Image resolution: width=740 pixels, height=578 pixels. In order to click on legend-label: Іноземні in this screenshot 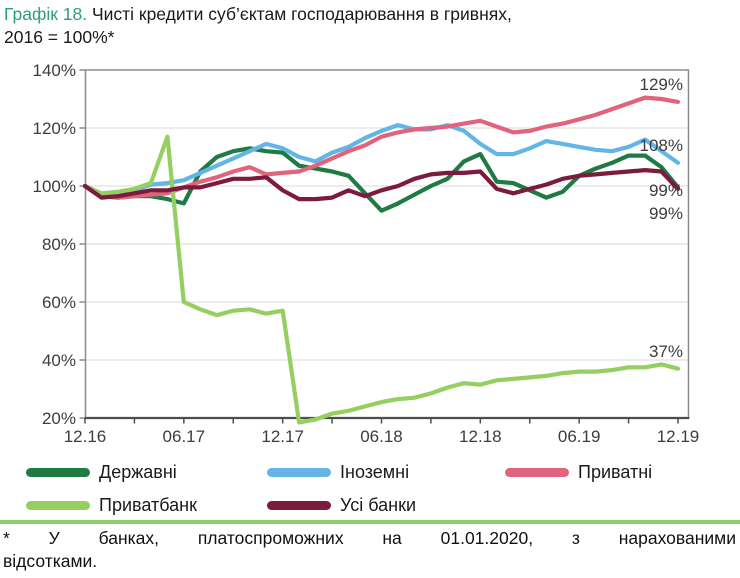, I will do `click(375, 471)`.